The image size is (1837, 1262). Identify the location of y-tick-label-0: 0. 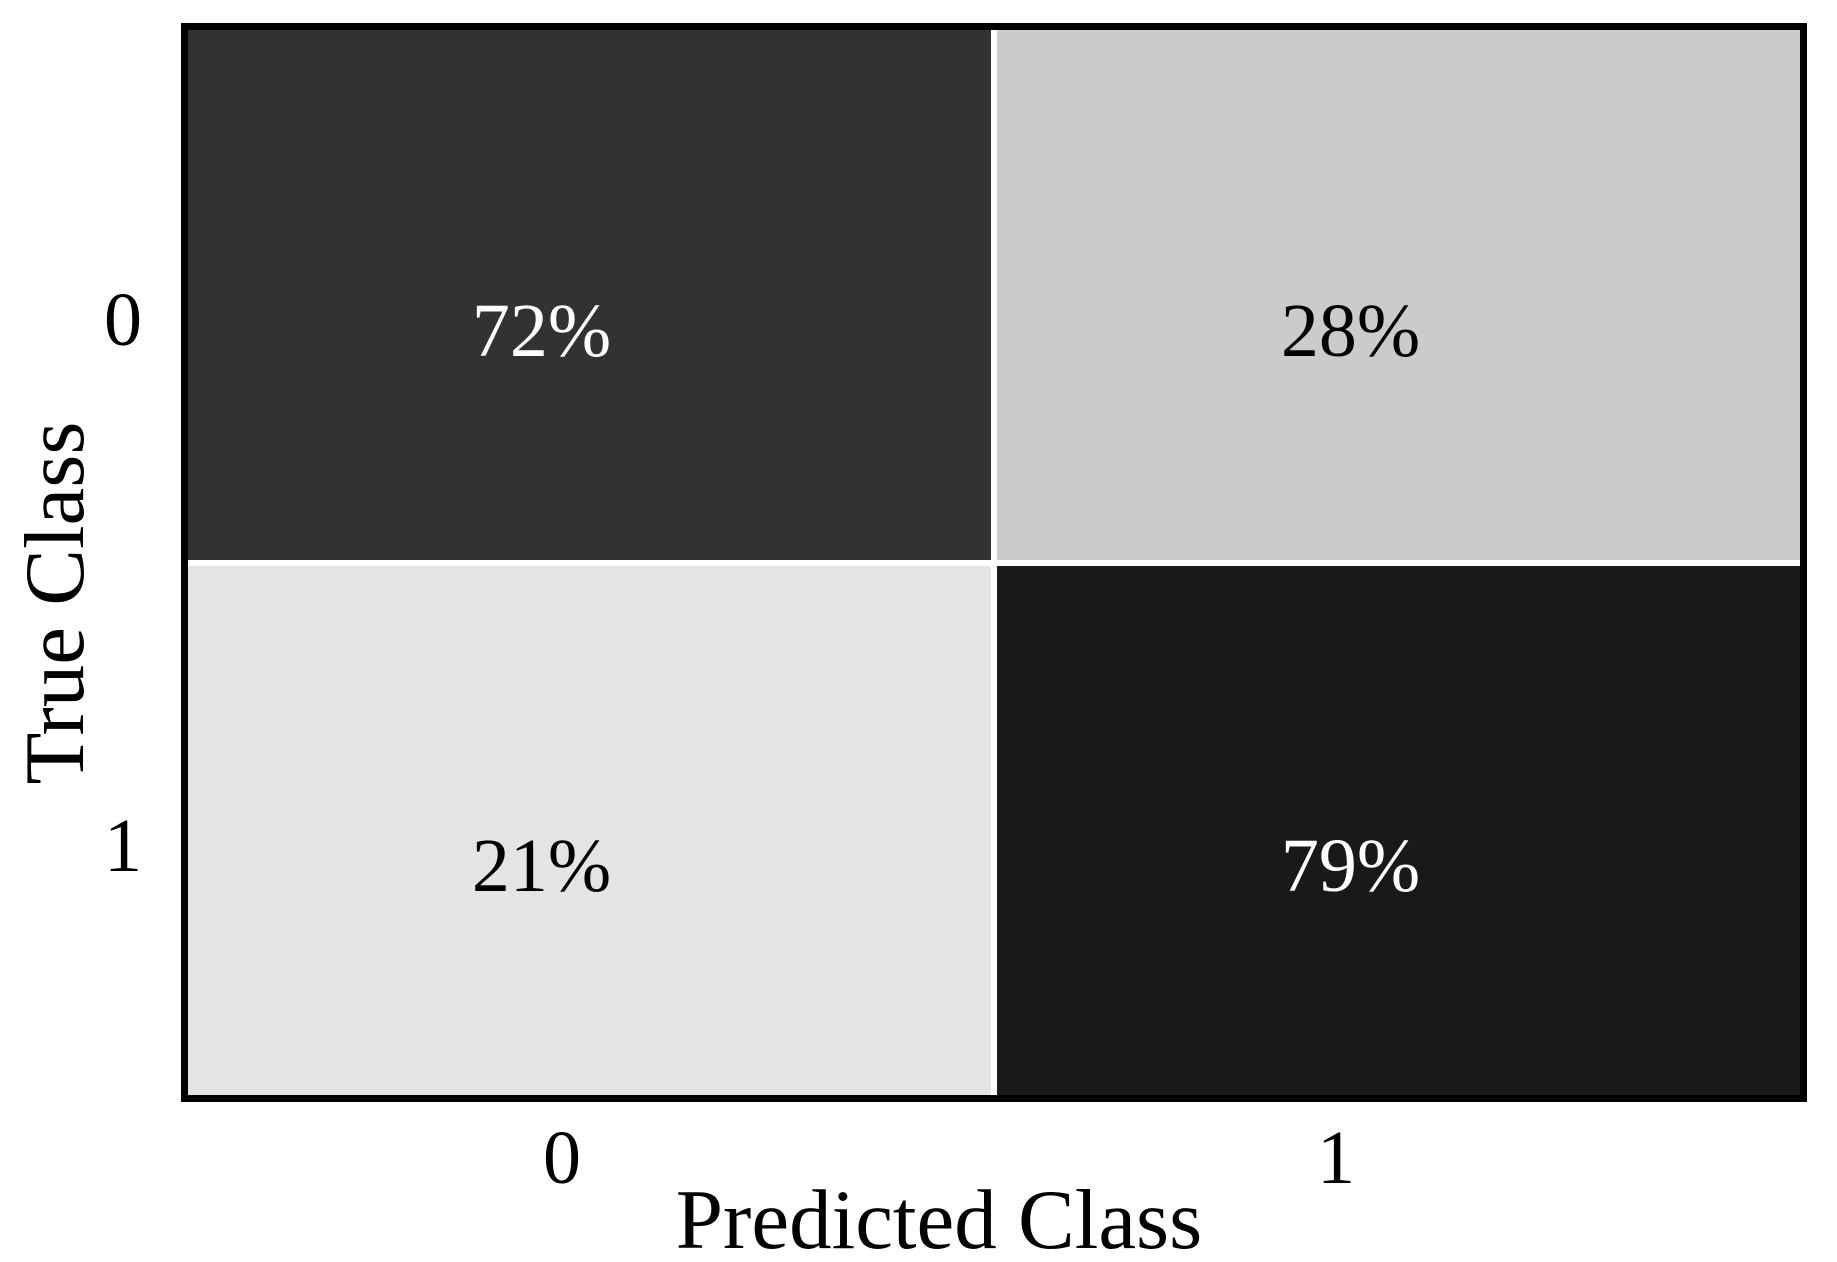
(123, 320).